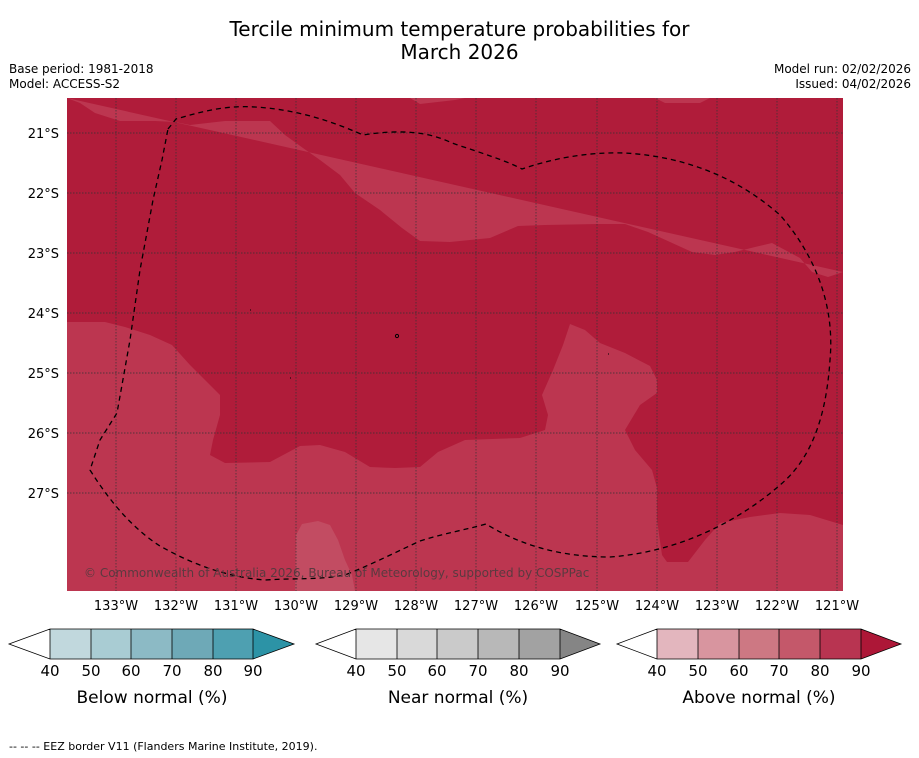 Image resolution: width=919 pixels, height=758 pixels. I want to click on colorbar-title: Above normal (%), so click(758, 698).